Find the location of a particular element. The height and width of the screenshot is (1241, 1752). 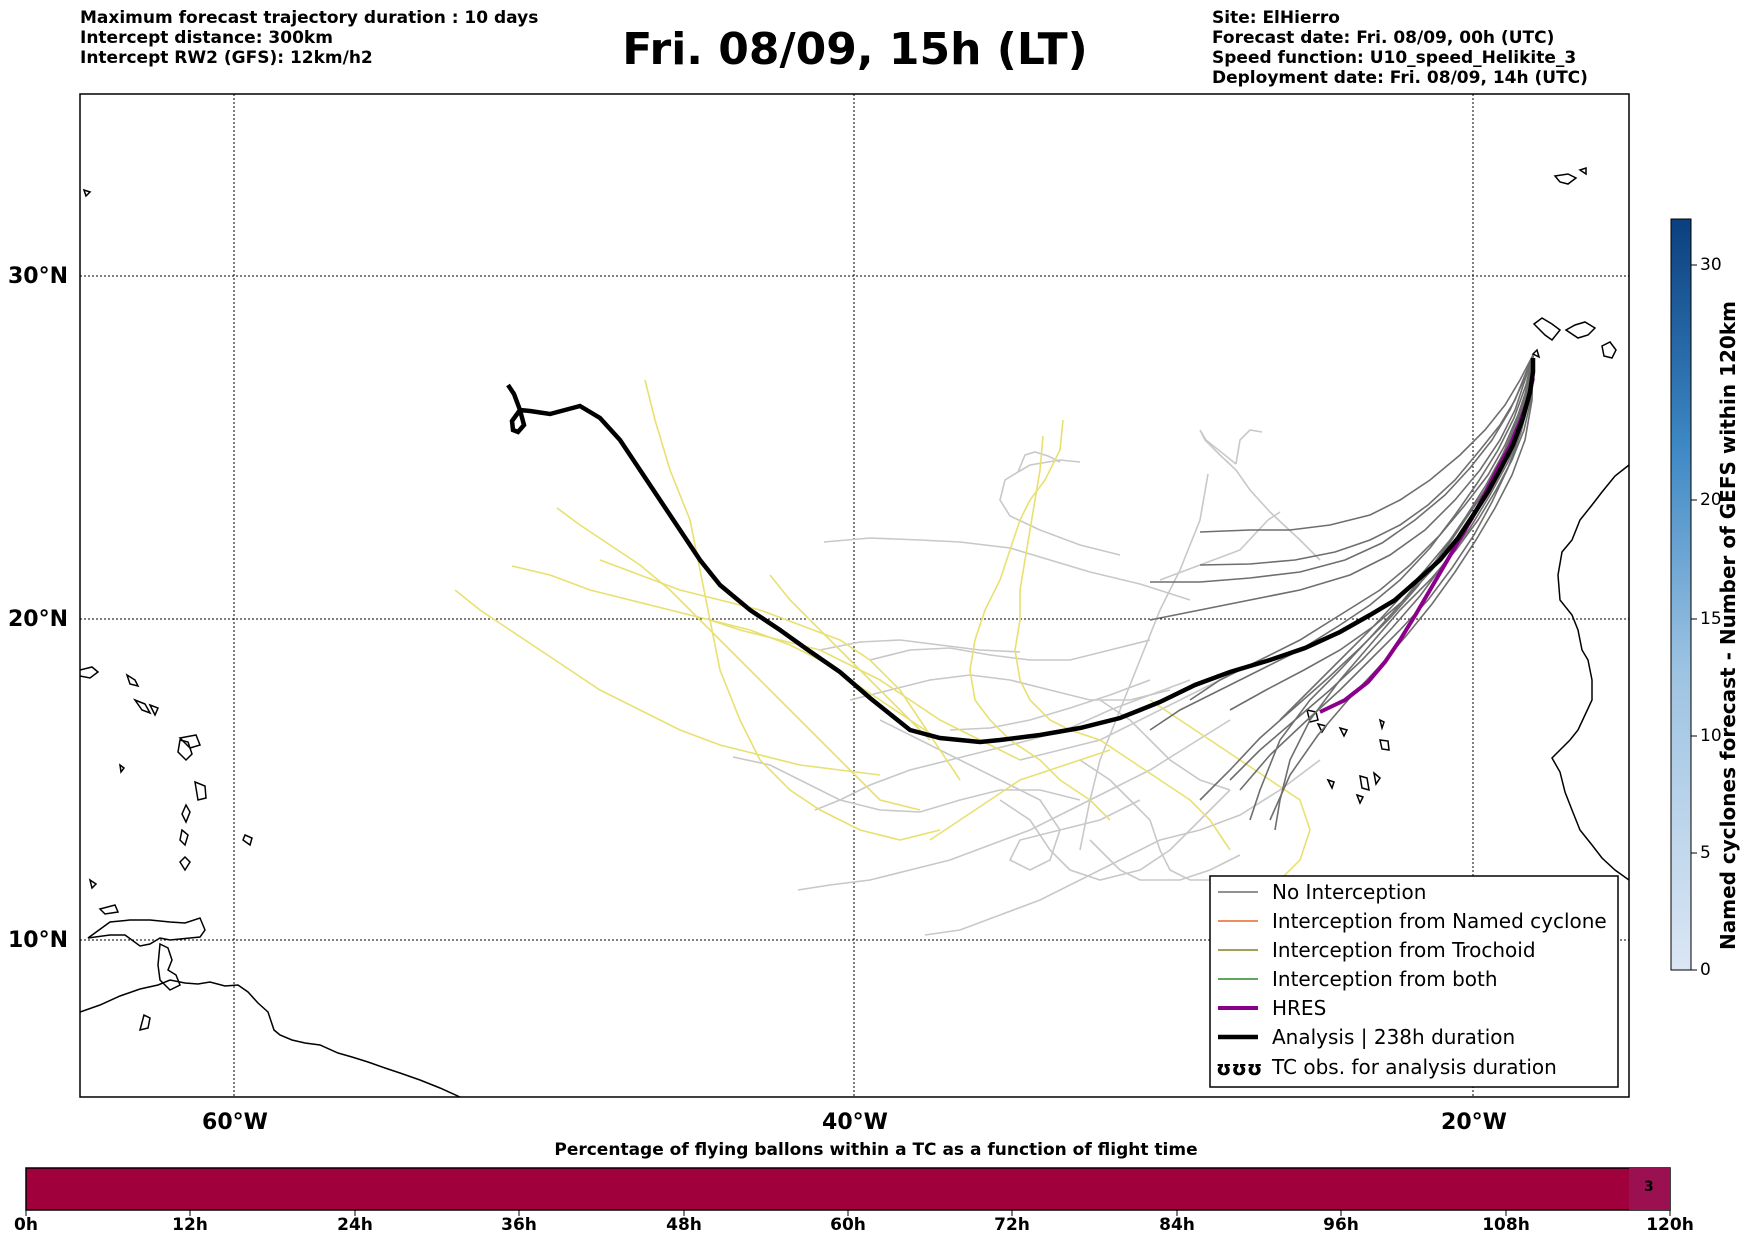

lat-label-30n: 30°N is located at coordinates (38, 276).